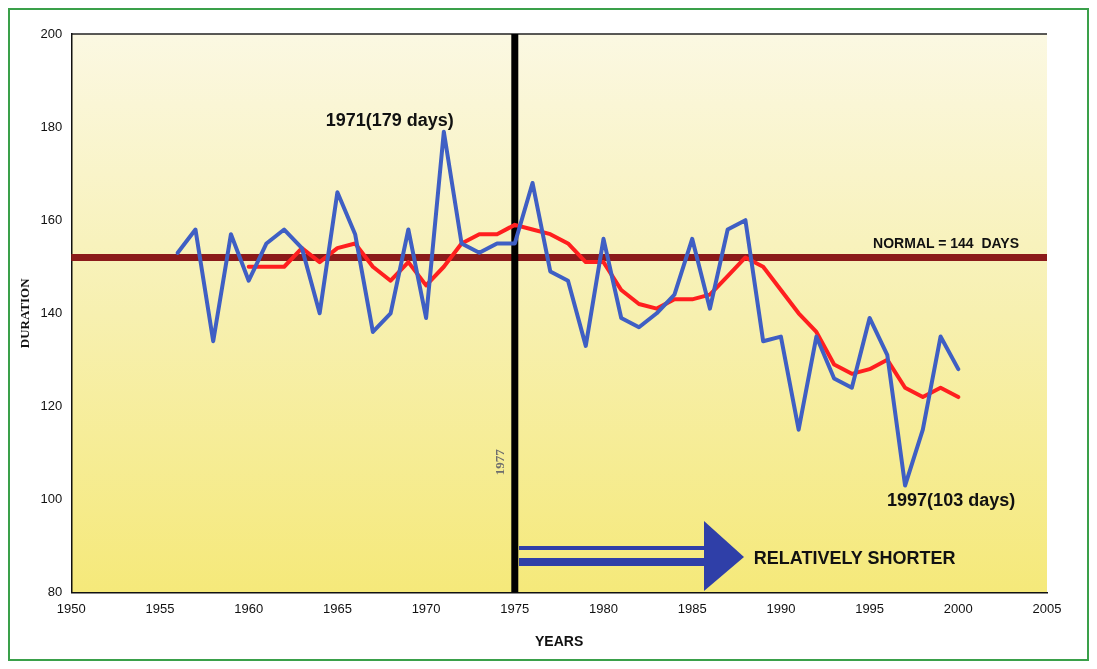 The image size is (1097, 669). What do you see at coordinates (946, 243) in the screenshot?
I see `annotation: NORMAL = 144 DAYS` at bounding box center [946, 243].